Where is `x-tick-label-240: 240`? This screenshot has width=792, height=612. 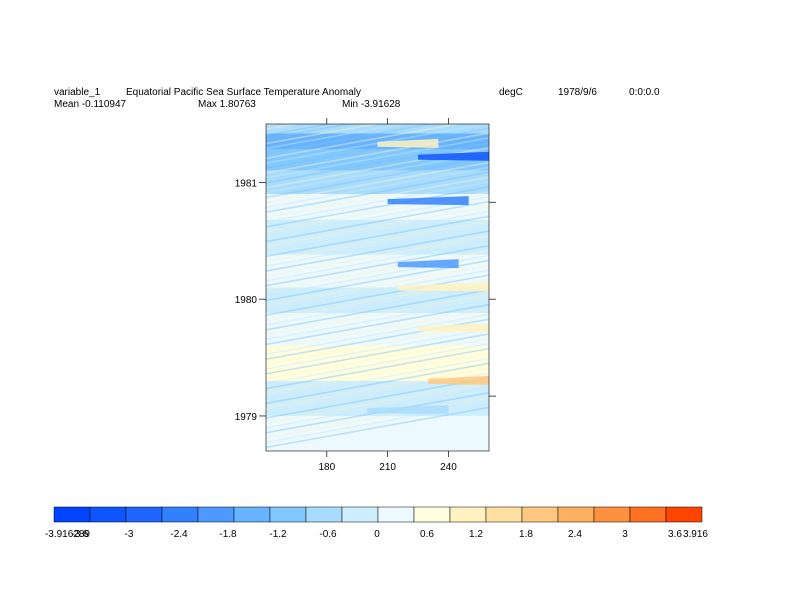
x-tick-label-240: 240 is located at coordinates (448, 467).